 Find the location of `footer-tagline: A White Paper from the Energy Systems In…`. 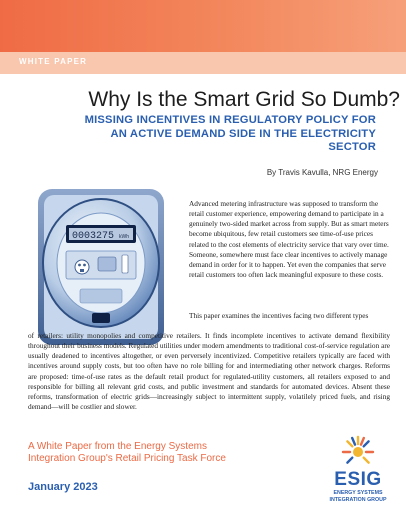

footer-tagline: A White Paper from the Energy Systems In… is located at coordinates (127, 452).